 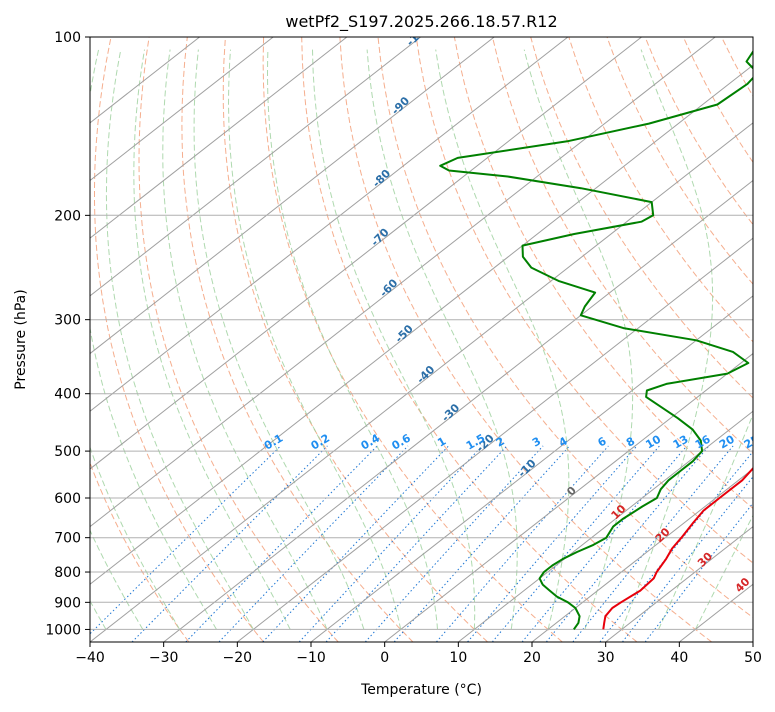 What do you see at coordinates (768, 441) in the screenshot?
I see `mixing-ratio-label: 30` at bounding box center [768, 441].